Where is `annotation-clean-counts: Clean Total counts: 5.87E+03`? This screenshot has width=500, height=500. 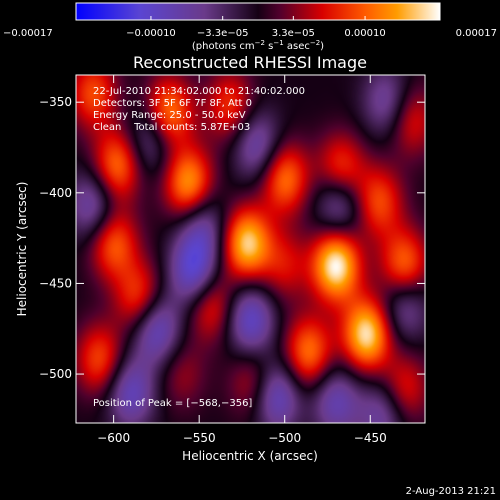 annotation-clean-counts: Clean Total counts: 5.87E+03 is located at coordinates (171, 127).